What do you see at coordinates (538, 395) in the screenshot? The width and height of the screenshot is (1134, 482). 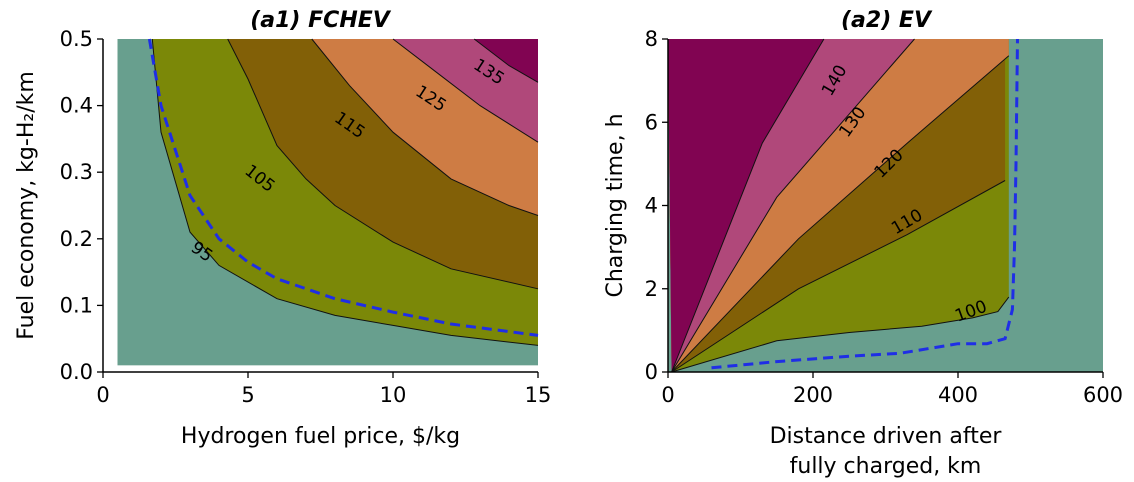 I see `x-tick-label: 15` at bounding box center [538, 395].